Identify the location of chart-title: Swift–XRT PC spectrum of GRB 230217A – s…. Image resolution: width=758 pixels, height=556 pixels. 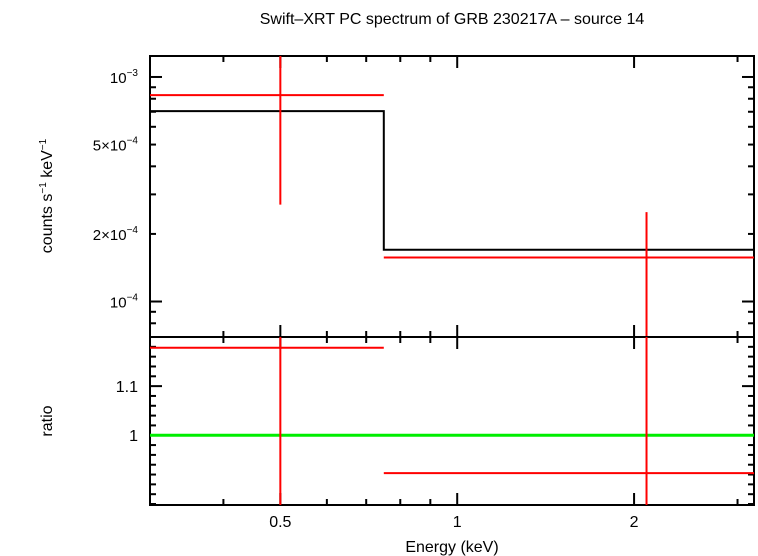
(452, 19).